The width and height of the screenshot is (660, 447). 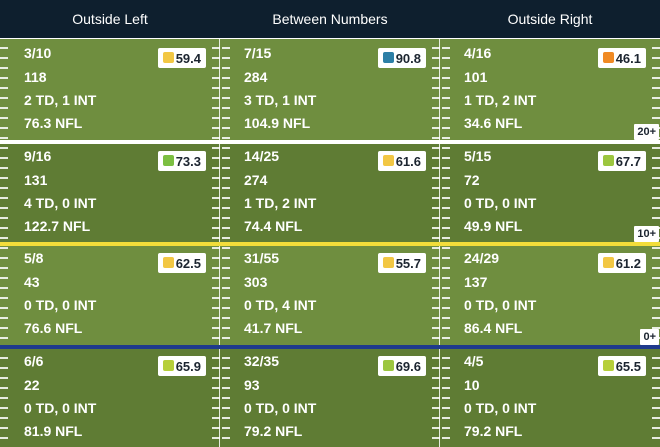 What do you see at coordinates (32, 385) in the screenshot?
I see `yards: 22` at bounding box center [32, 385].